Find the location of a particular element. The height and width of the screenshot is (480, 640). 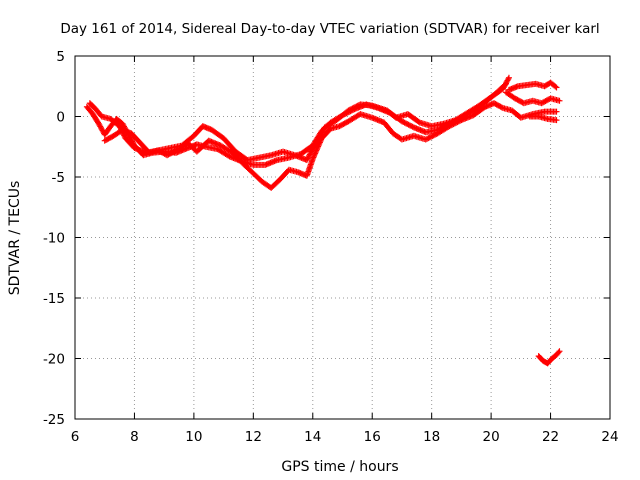

x-tick-label: 18 is located at coordinates (431, 437).